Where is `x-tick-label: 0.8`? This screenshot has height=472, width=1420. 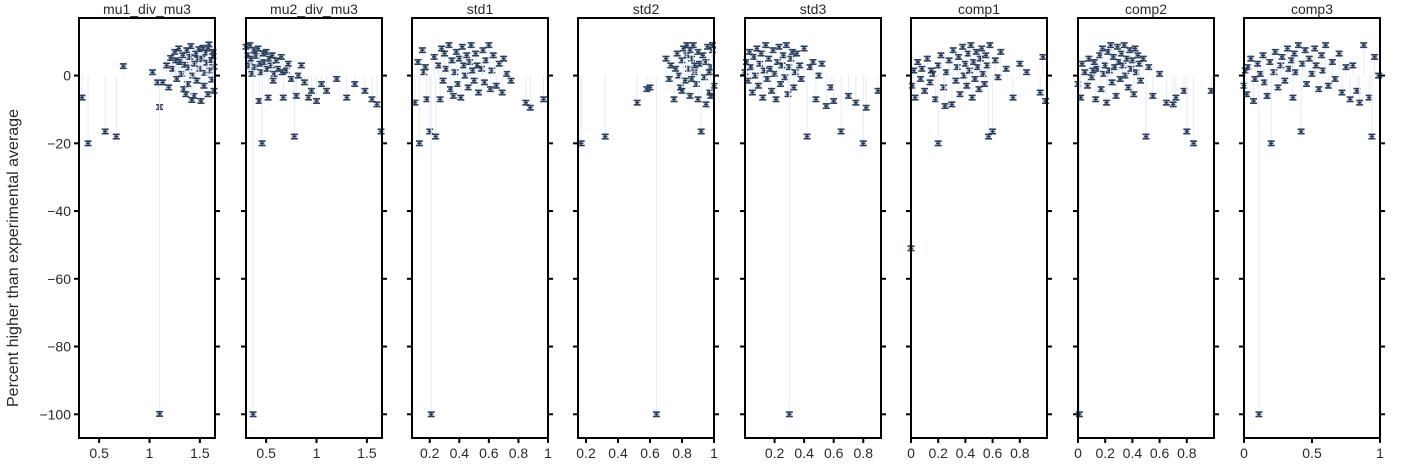
x-tick-label: 0.8 is located at coordinates (1020, 453).